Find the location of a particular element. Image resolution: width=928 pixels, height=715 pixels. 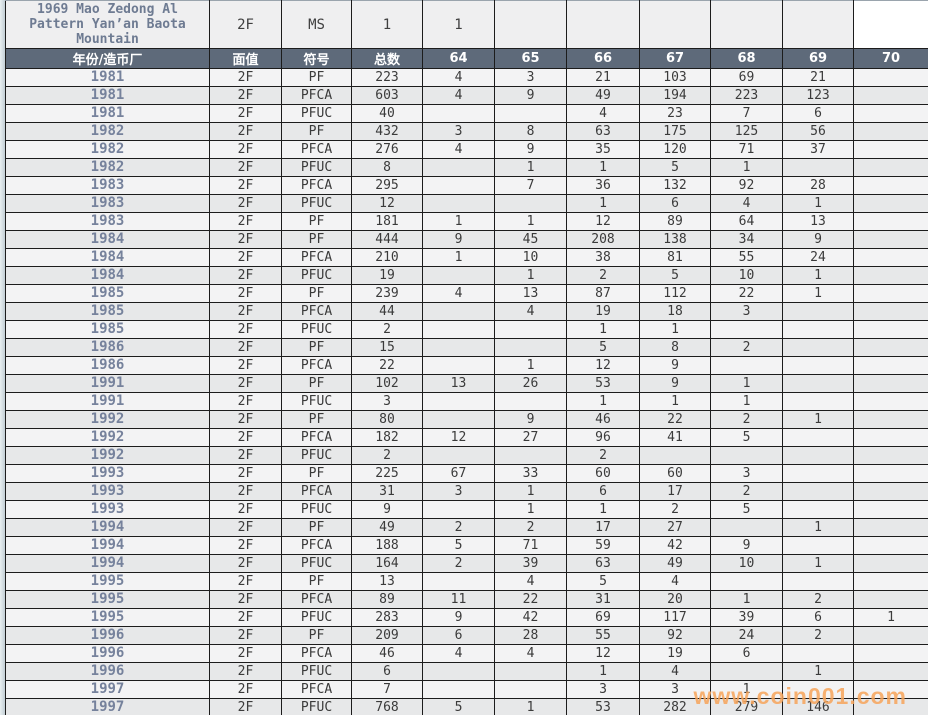

grade-cell: 53 is located at coordinates (603, 706).